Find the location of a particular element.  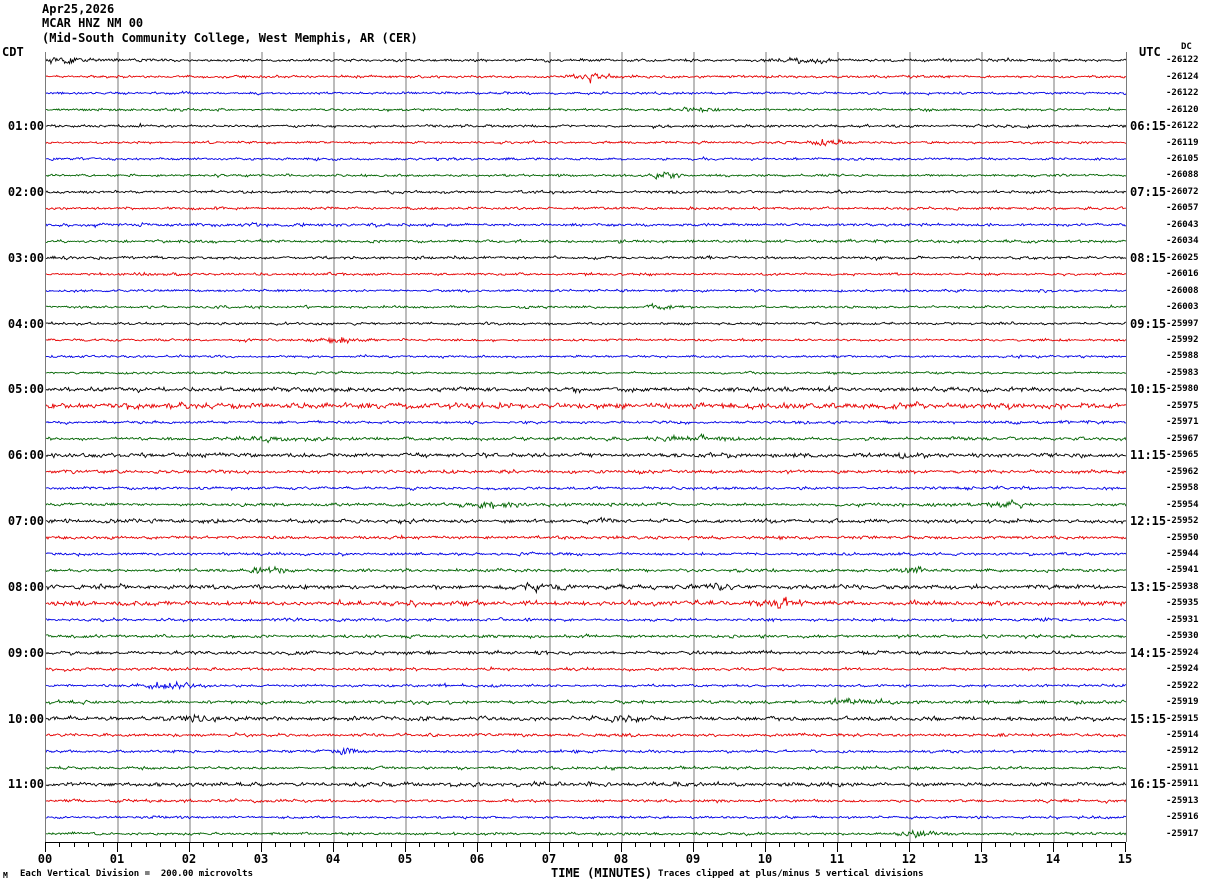

dc-offset-value: -25938 is located at coordinates (1182, 586).